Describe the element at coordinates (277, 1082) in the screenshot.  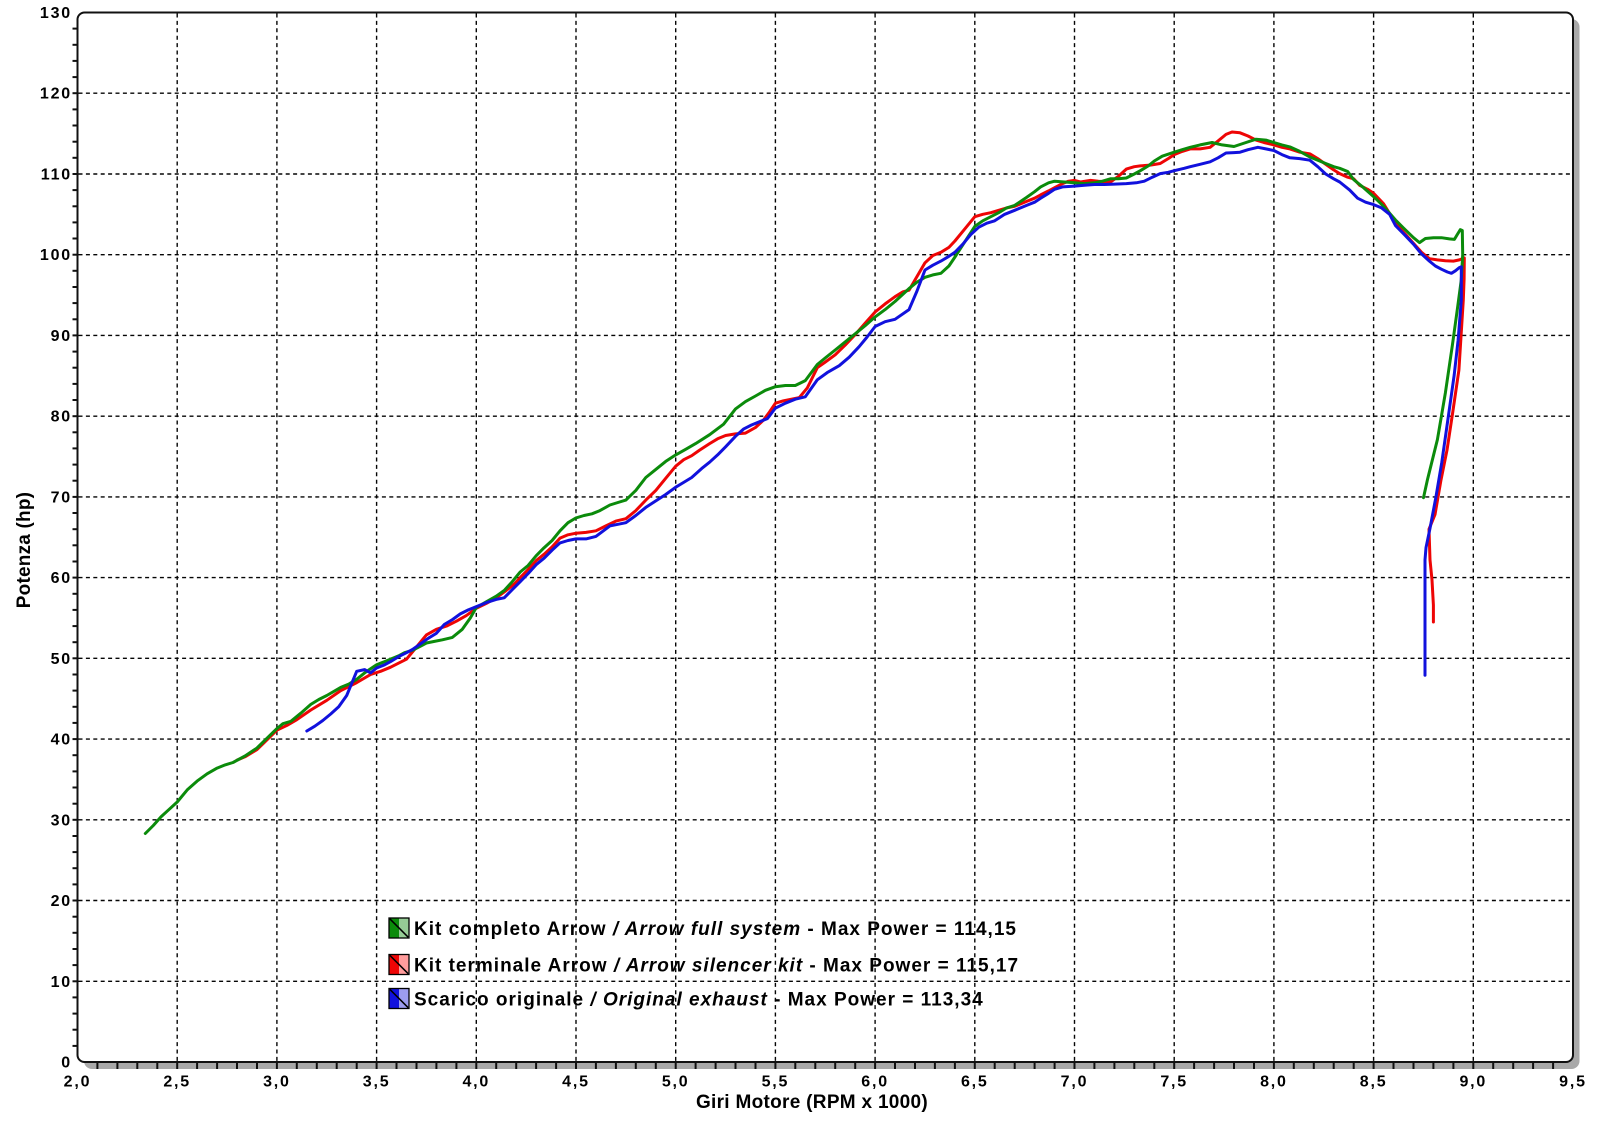
I see `svg-text: 3,0` at that location.